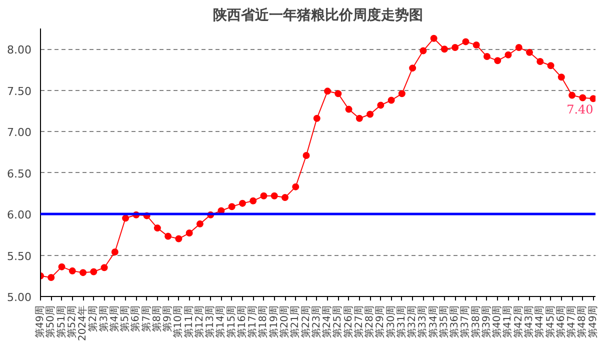 The height and width of the screenshot is (343, 611). Describe the element at coordinates (242, 321) in the screenshot. I see `x-tick-label: 第16周` at that location.